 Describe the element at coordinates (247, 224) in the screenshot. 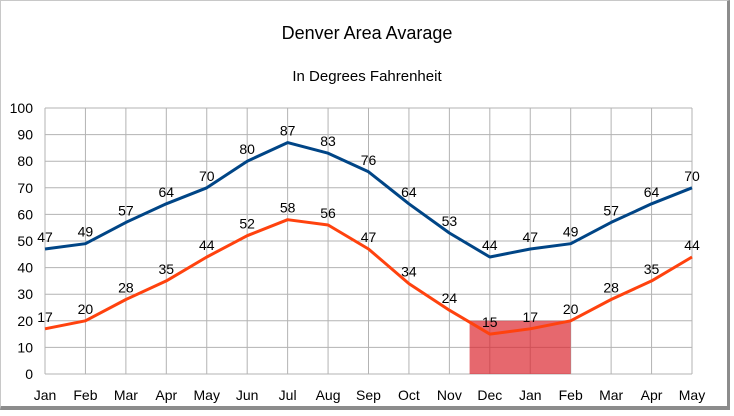

I see `data-label: 52` at that location.